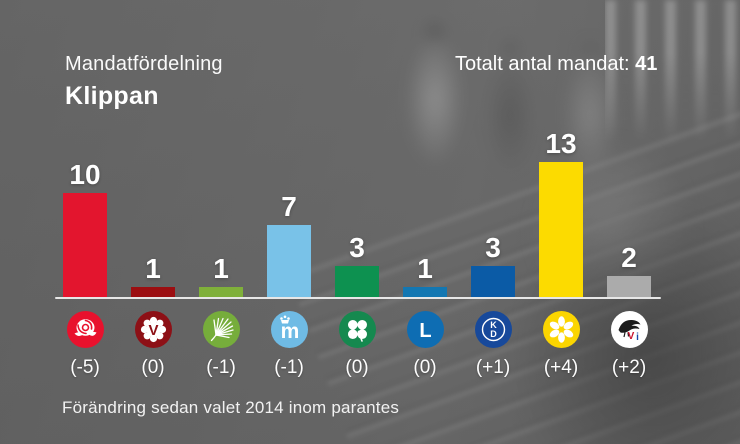  I want to click on party-column-mp: 1 (-1), so click(221, 252).